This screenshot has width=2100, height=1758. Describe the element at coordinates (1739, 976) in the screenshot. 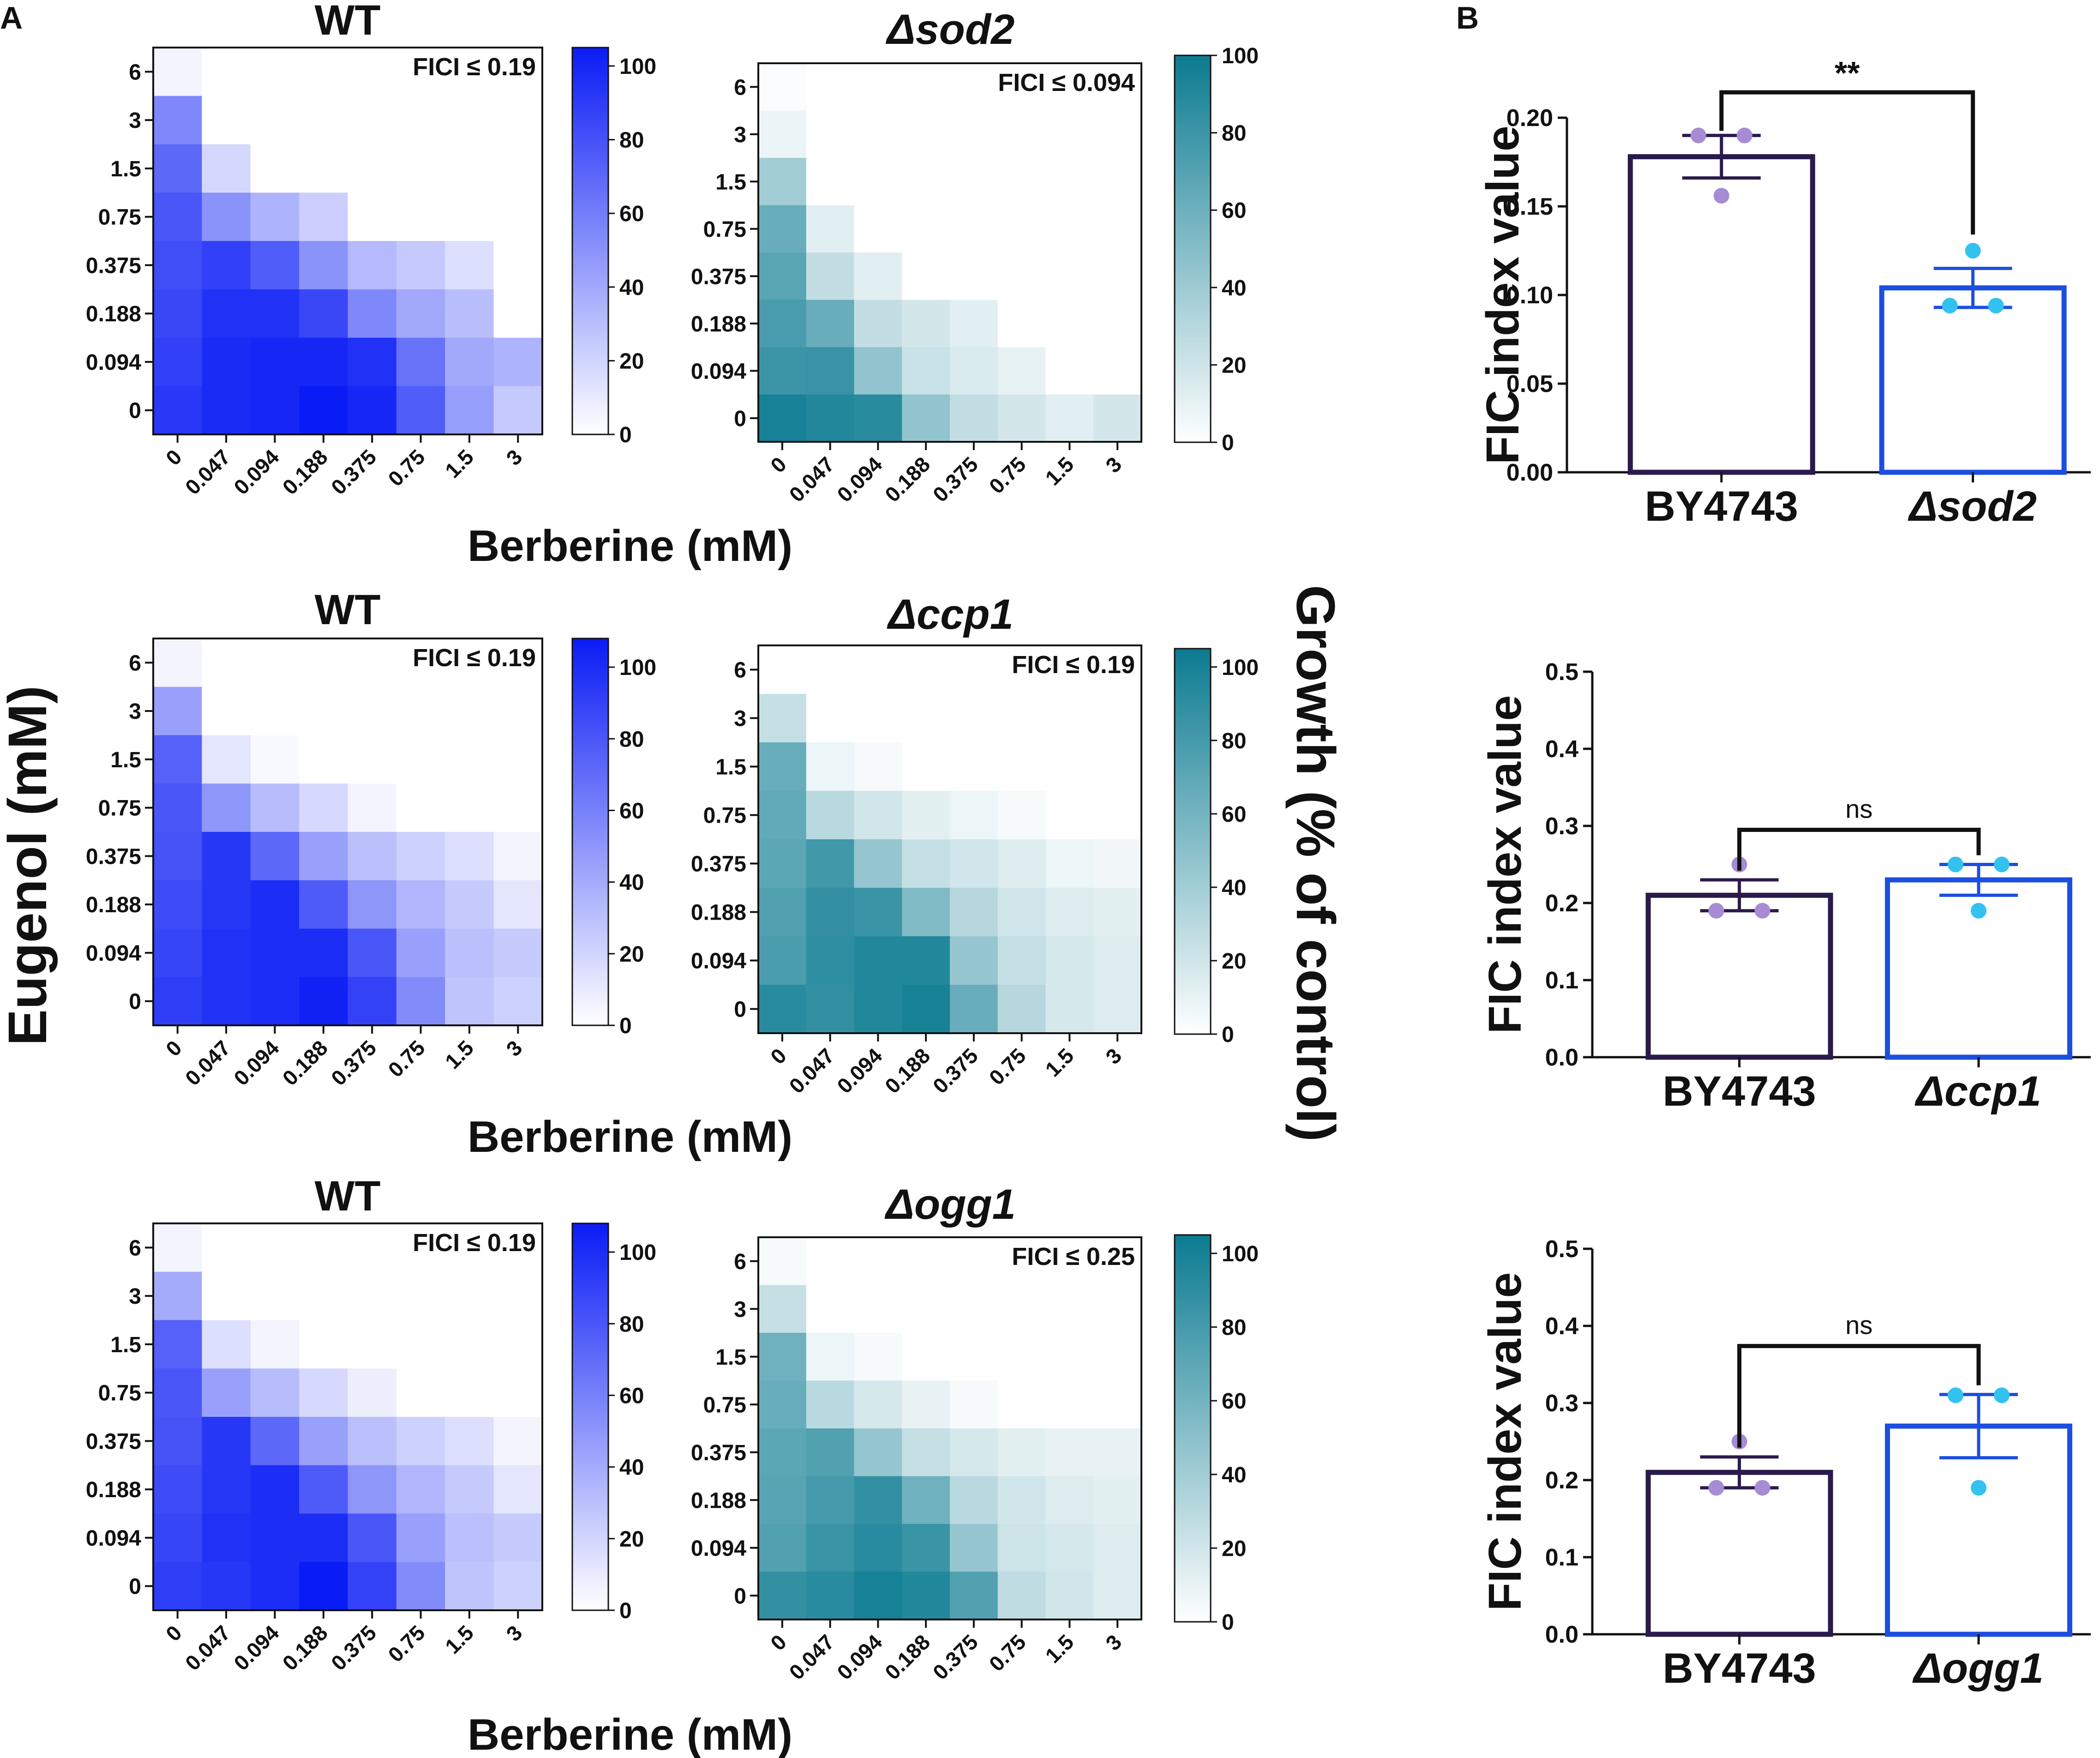

I see `bar` at that location.